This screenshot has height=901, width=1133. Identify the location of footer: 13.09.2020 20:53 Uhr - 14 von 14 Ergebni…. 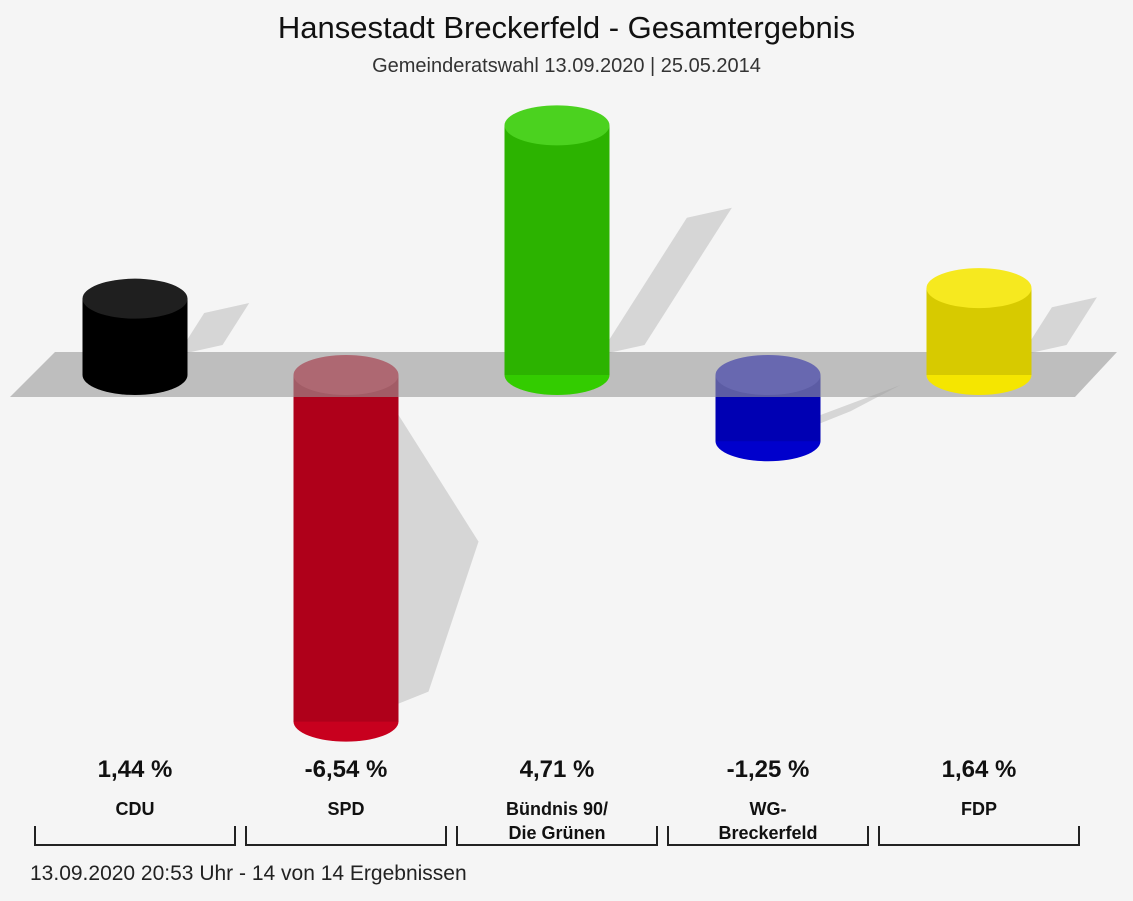
(248, 873).